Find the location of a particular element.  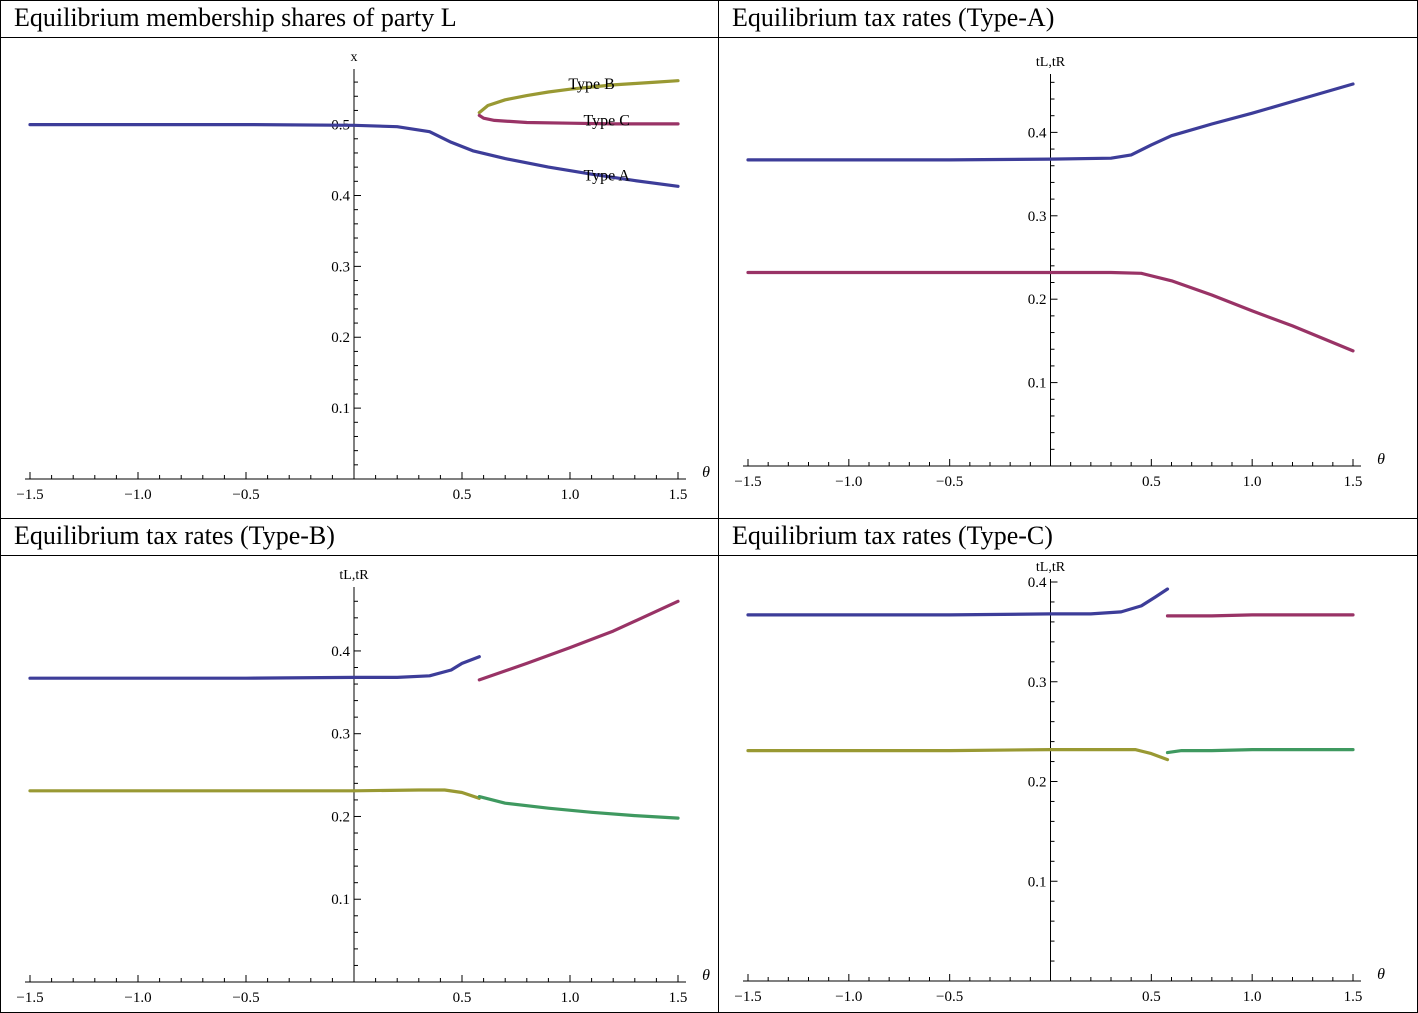

divider-outer-top is located at coordinates (709, 0).